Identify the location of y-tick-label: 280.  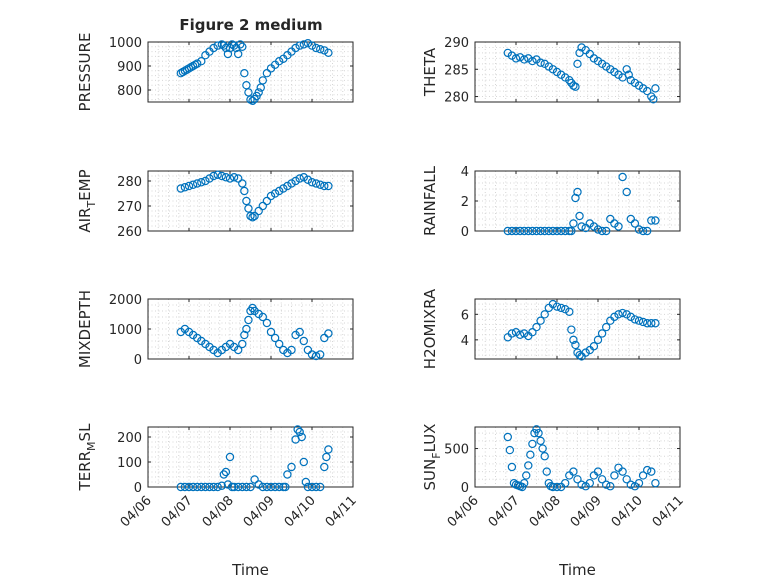
(456, 98).